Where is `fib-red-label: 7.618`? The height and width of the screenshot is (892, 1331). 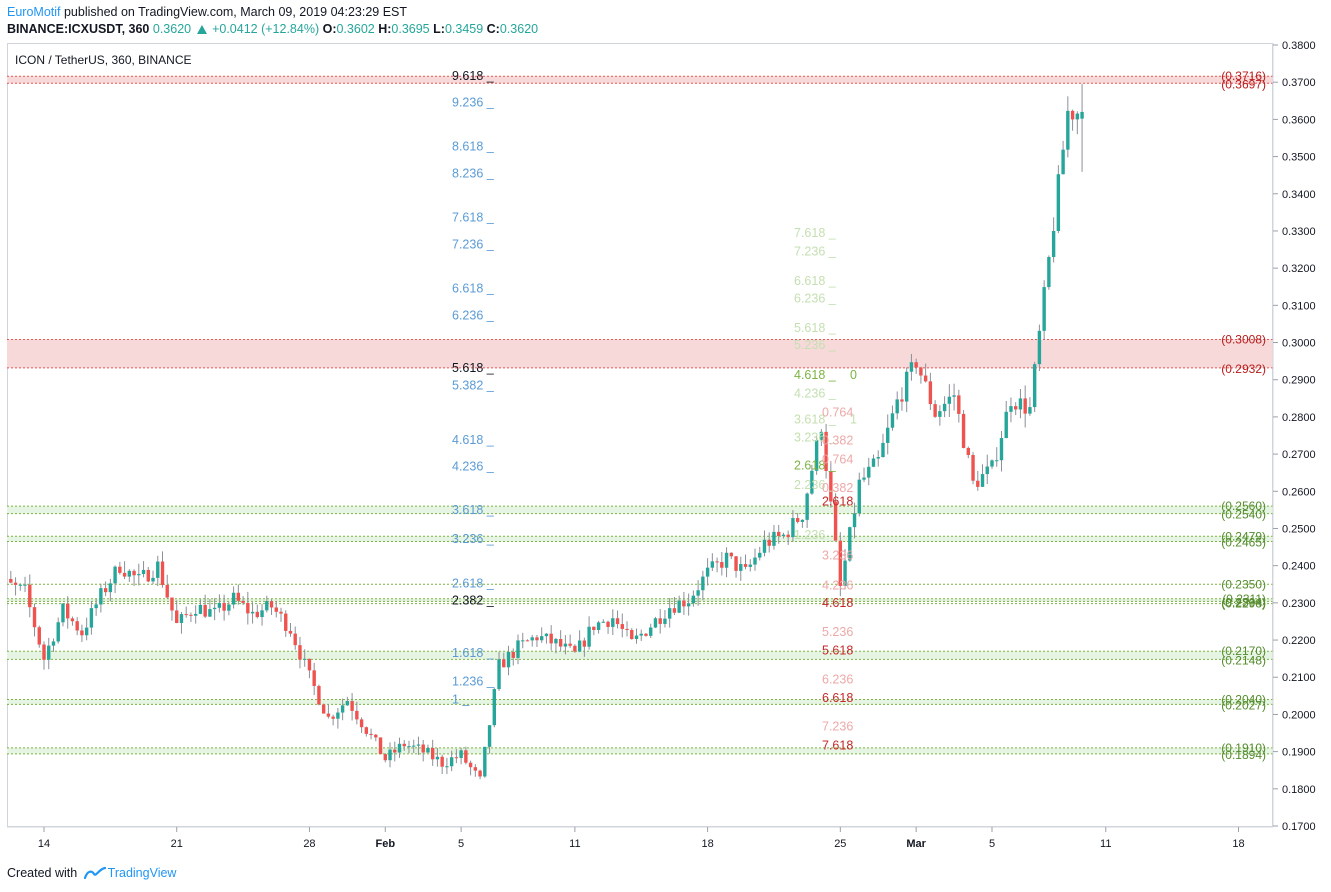 fib-red-label: 7.618 is located at coordinates (837, 745).